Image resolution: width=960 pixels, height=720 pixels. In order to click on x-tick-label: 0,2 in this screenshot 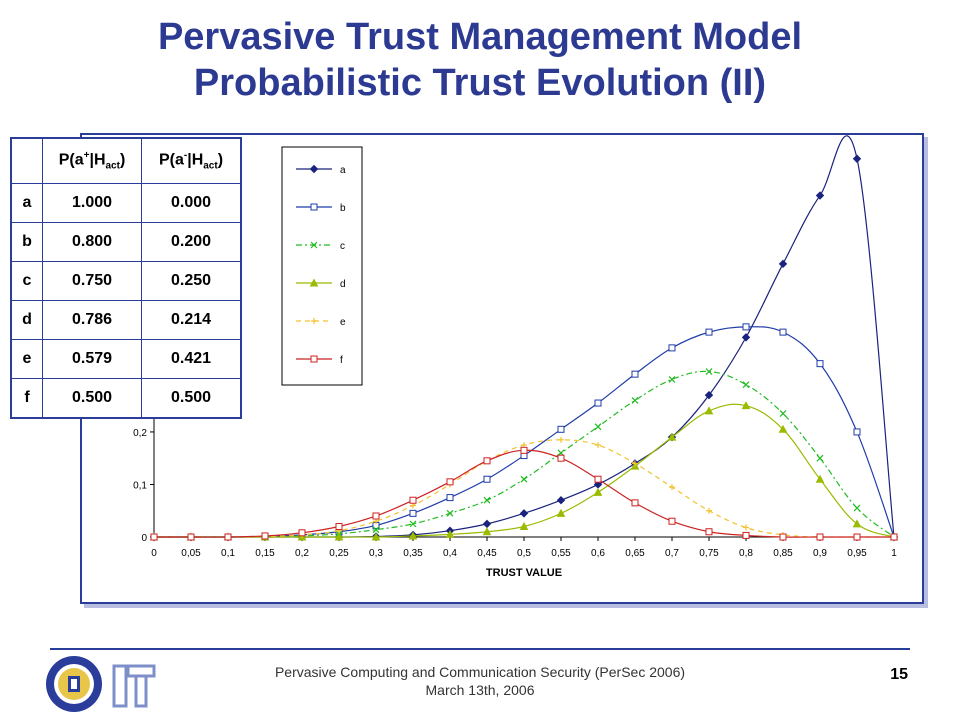, I will do `click(302, 553)`.